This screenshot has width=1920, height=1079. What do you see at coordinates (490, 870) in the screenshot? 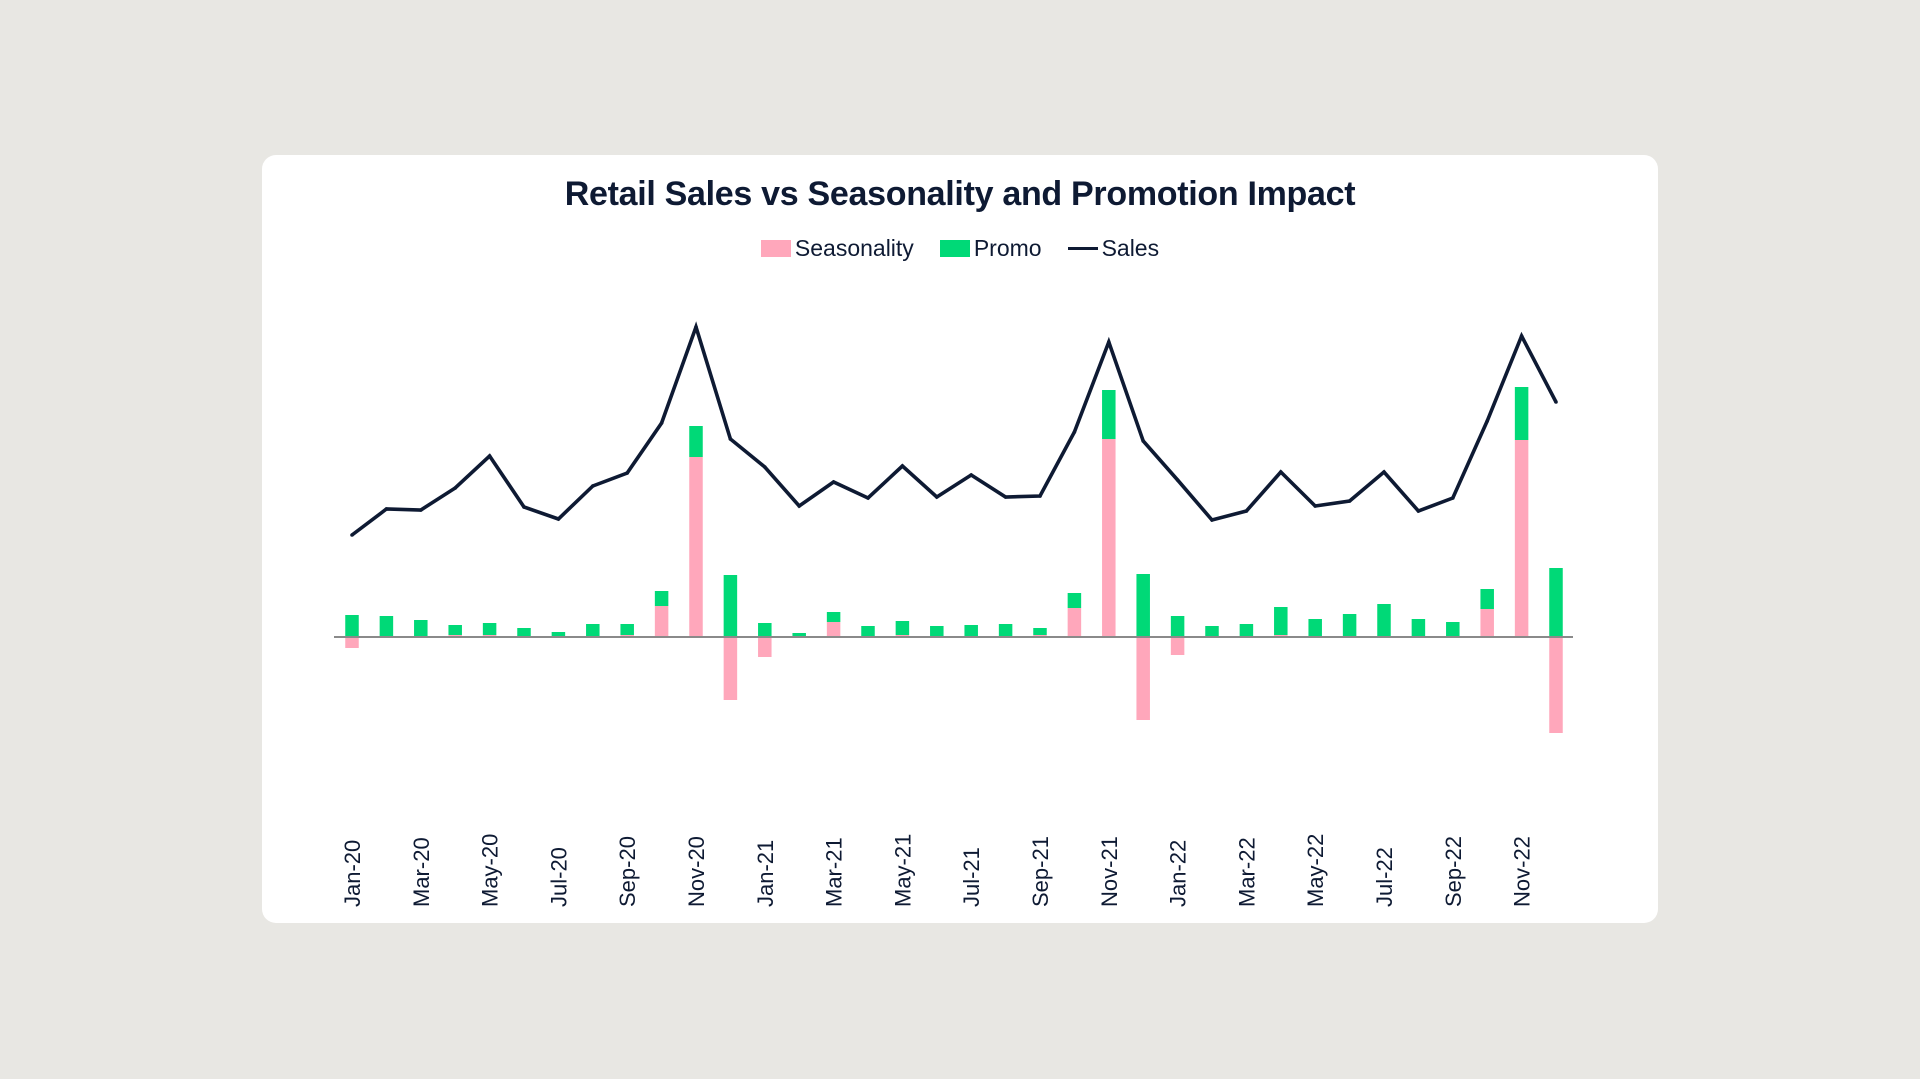
I see `x-tick-label: May-20` at bounding box center [490, 870].